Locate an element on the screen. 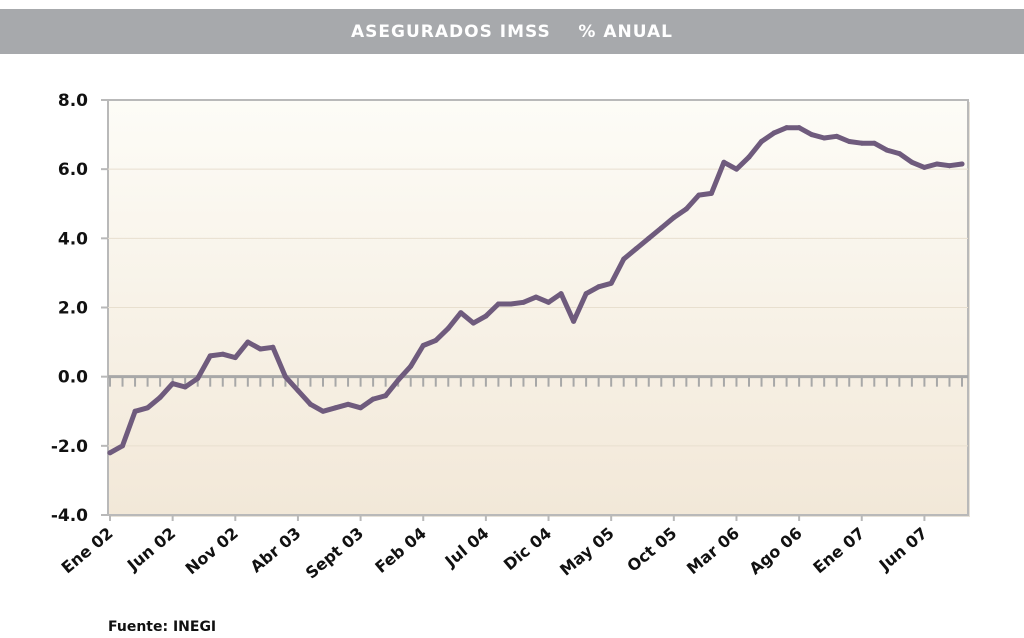 This screenshot has width=1024, height=638. chart-title: ASEGURADOS IMSS % ANUAL is located at coordinates (512, 31).